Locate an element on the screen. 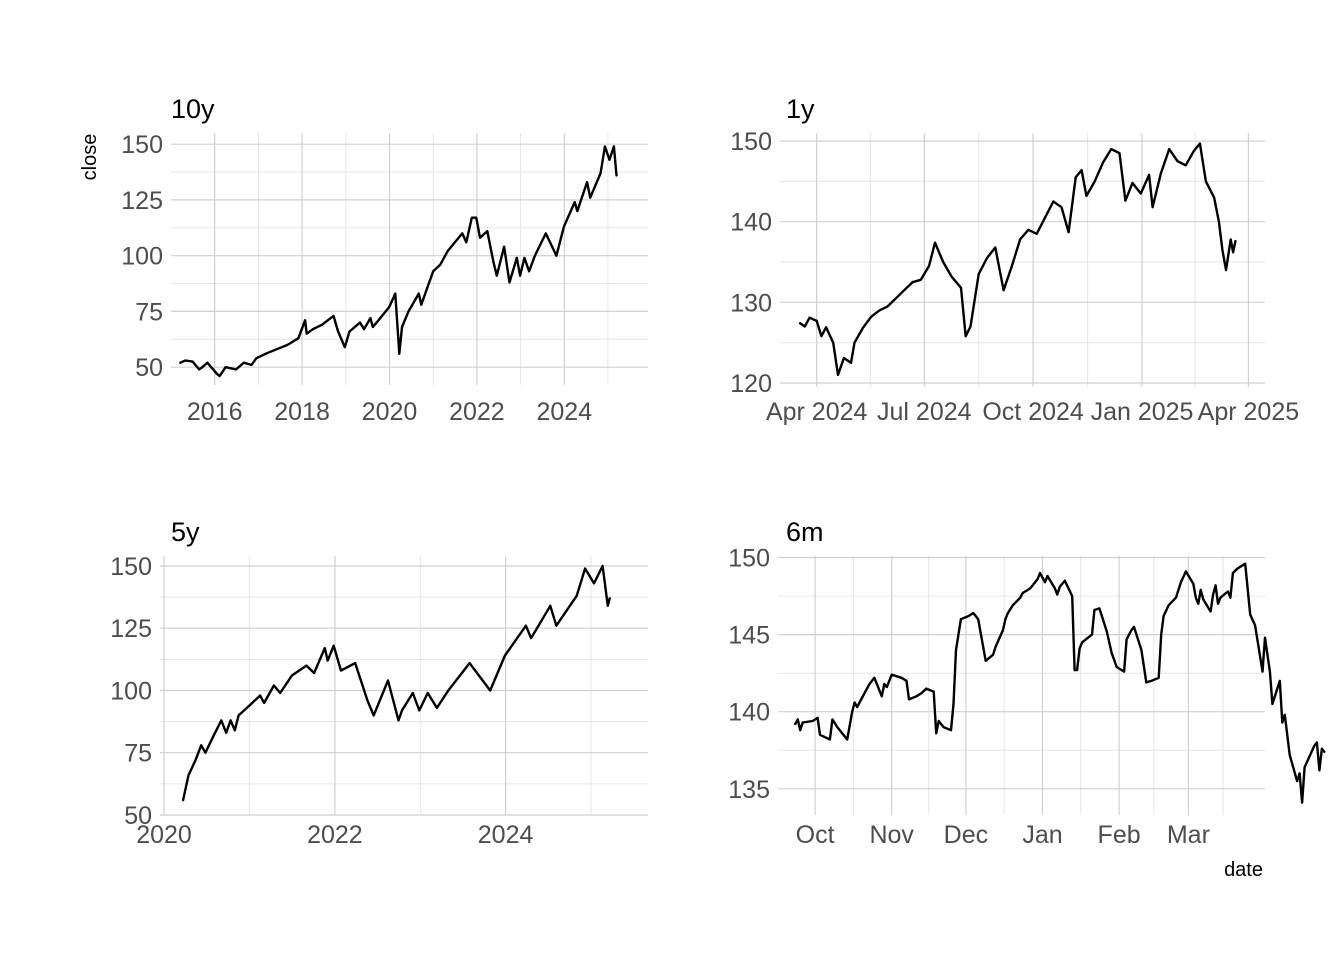 Image resolution: width=1344 pixels, height=960 pixels. panel-title: 10y is located at coordinates (193, 109).